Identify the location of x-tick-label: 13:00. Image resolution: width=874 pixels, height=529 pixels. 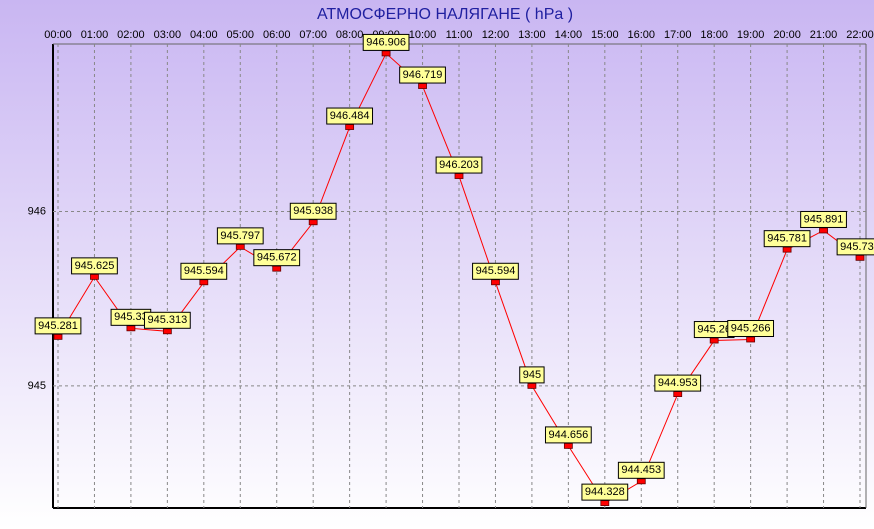
(532, 35).